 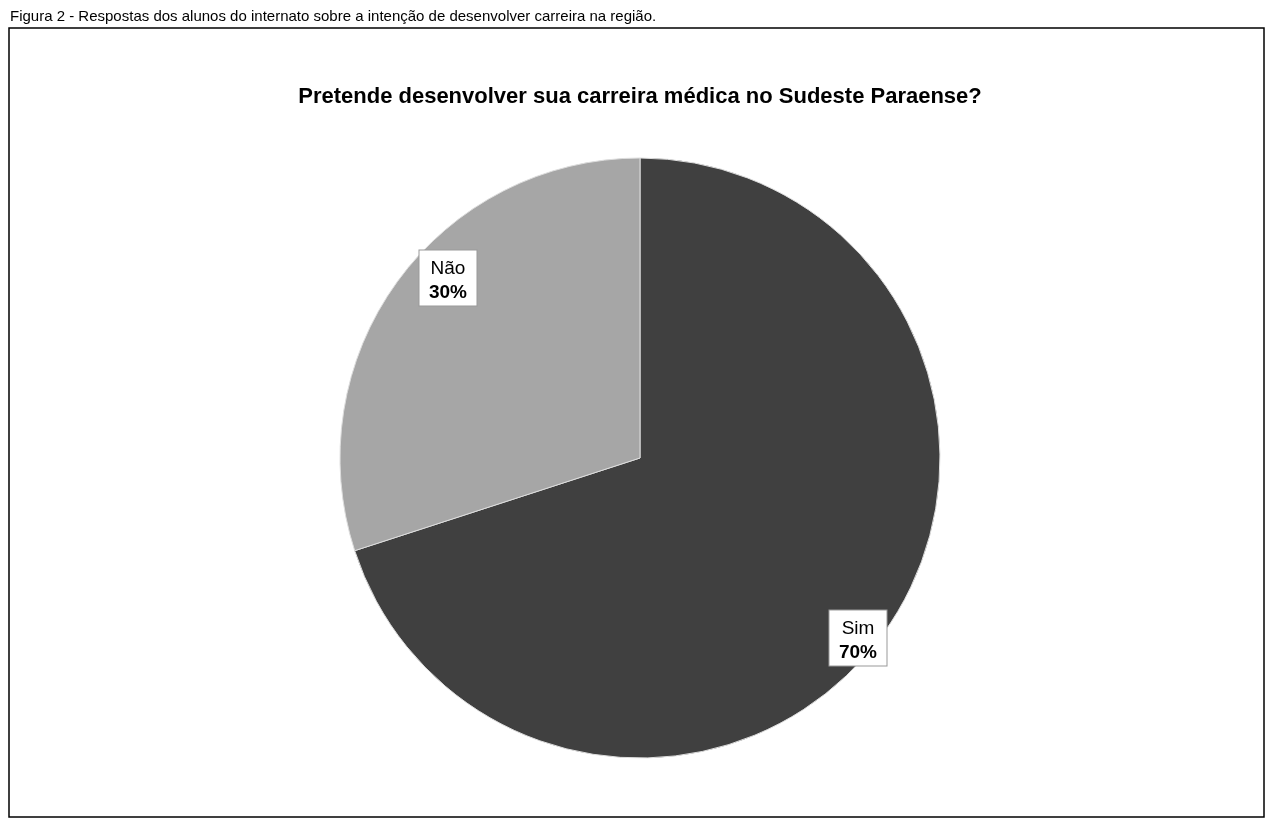 What do you see at coordinates (448, 267) in the screenshot?
I see `slice-label: Não` at bounding box center [448, 267].